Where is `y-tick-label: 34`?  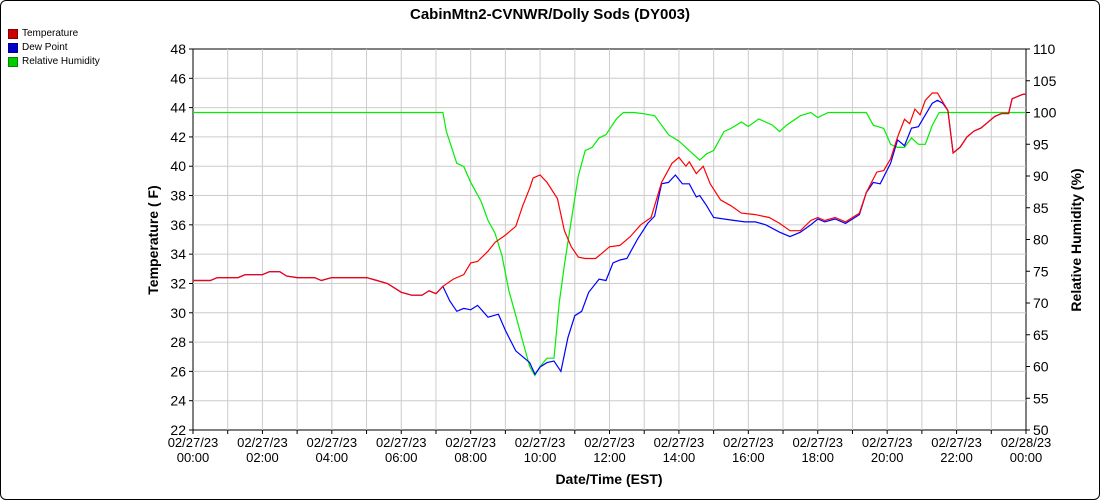 y-tick-label: 34 is located at coordinates (178, 254).